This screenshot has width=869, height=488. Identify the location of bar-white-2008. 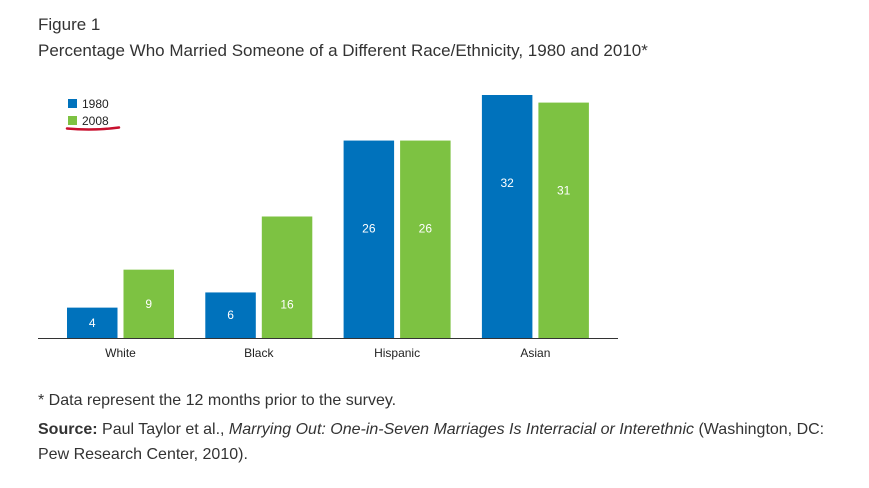
(148, 303).